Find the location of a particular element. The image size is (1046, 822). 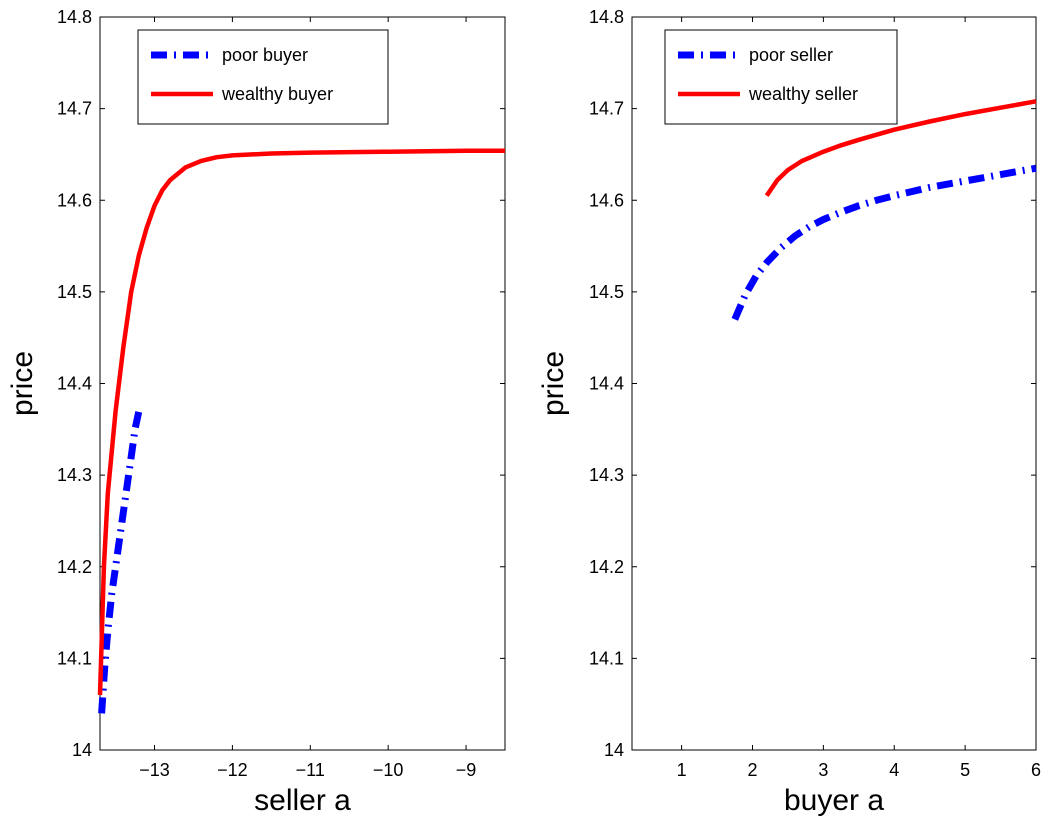

series-line-poor-buyer is located at coordinates (120, 562).